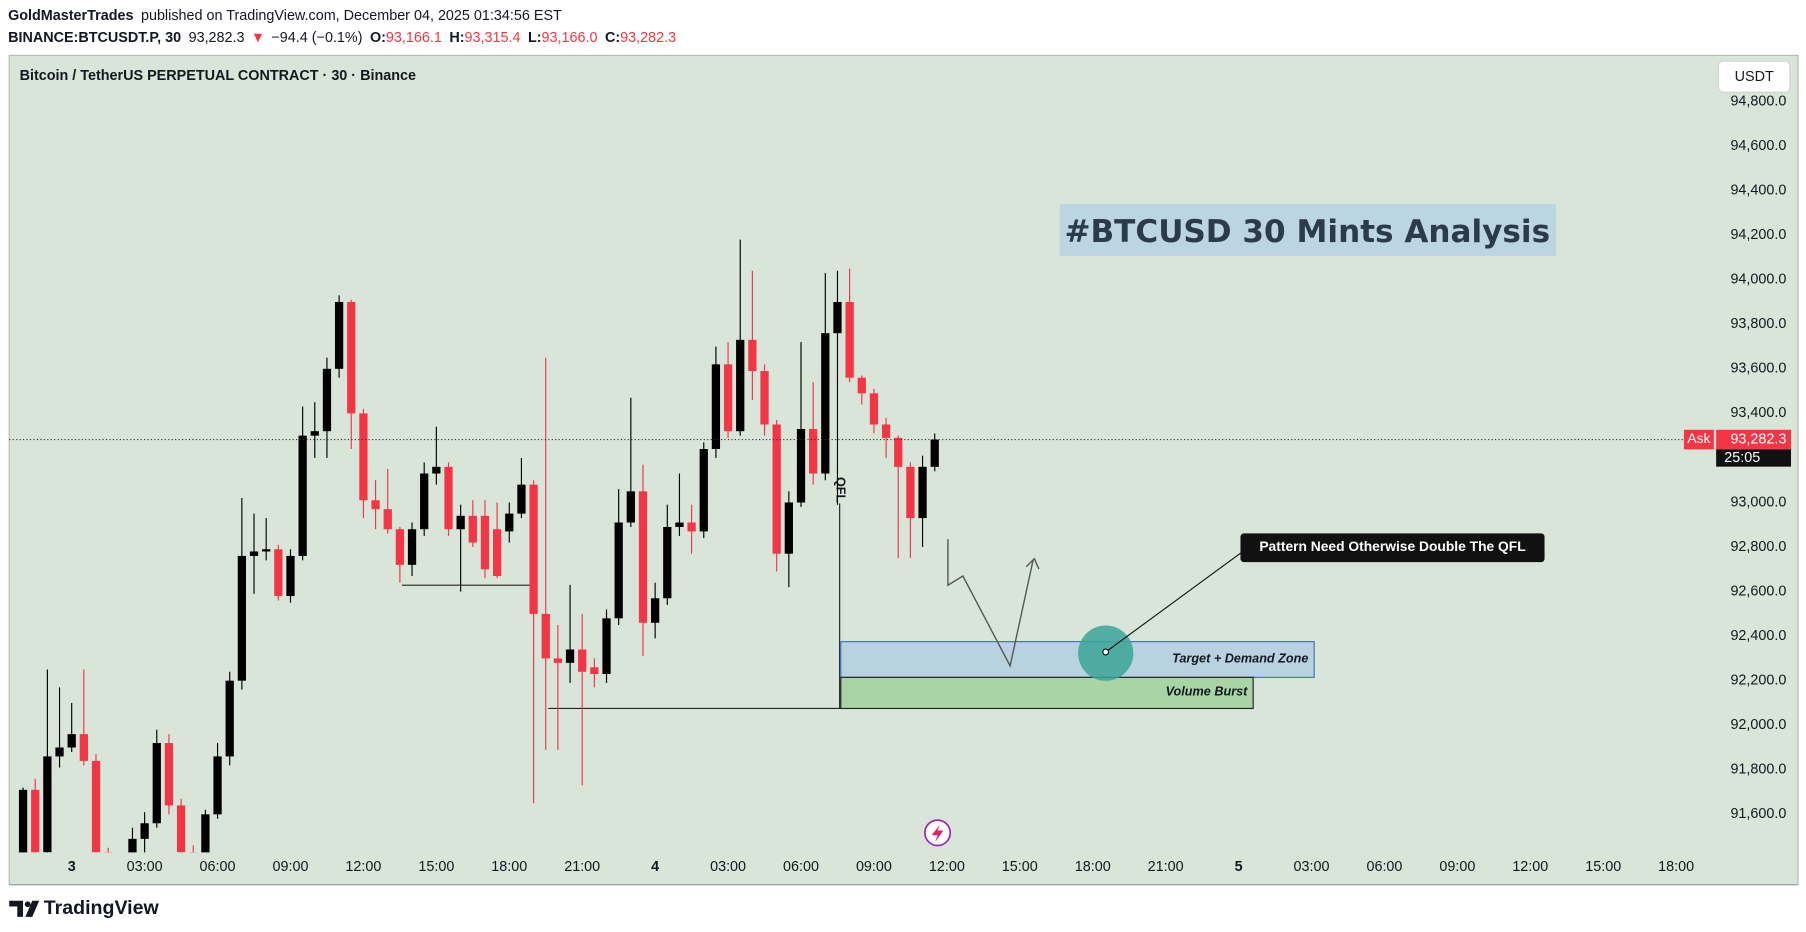  What do you see at coordinates (1758, 413) in the screenshot?
I see `y-tick-label: 93,400.0` at bounding box center [1758, 413].